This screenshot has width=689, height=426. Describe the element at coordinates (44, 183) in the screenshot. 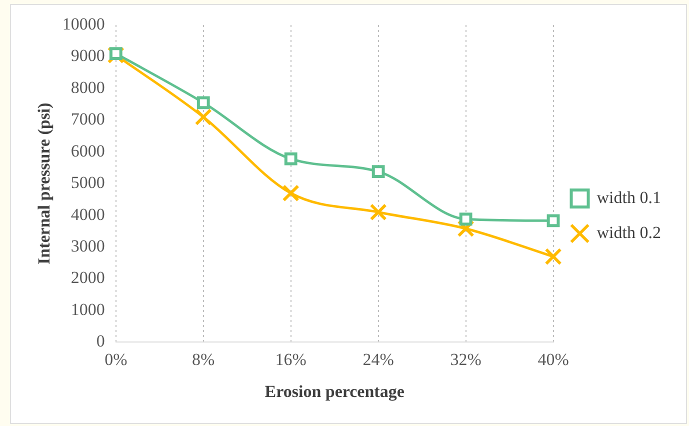

I see `y-axis-title: Internal pressure (psi)` at that location.